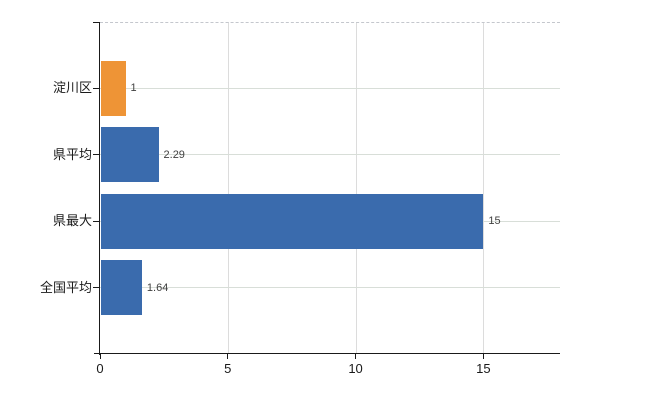 This screenshot has width=650, height=400. I want to click on category-label: 淀川区, so click(72, 88).